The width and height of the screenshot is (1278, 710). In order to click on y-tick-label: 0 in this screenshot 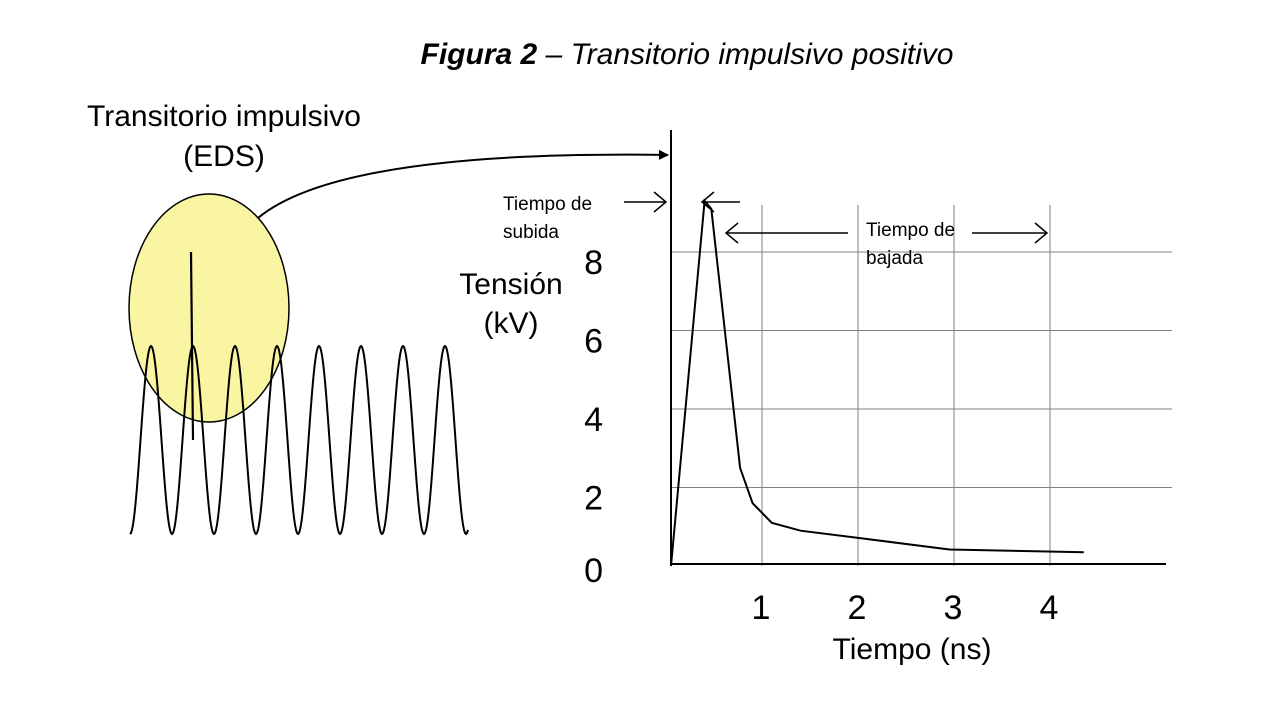, I will do `click(593, 571)`.